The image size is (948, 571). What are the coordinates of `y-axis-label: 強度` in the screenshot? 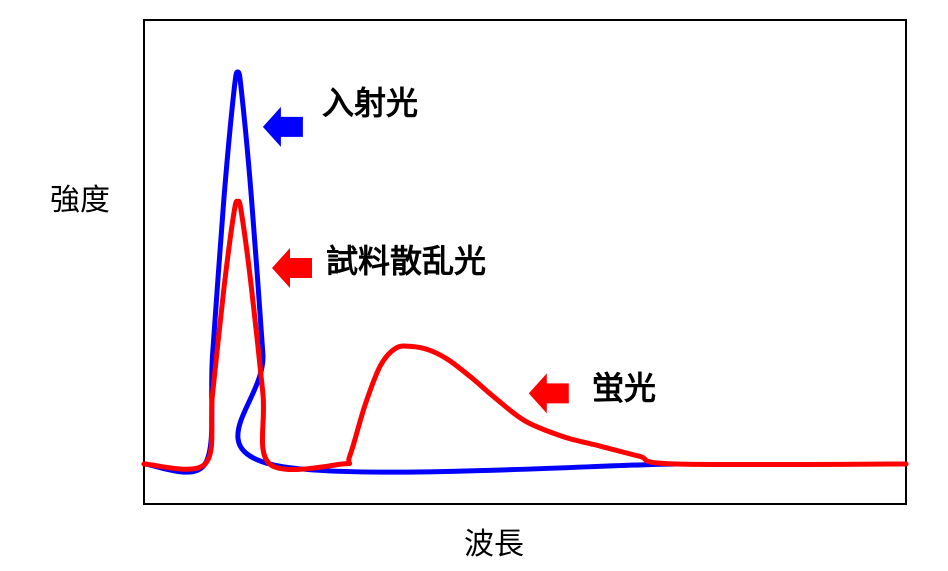 It's located at (80, 200).